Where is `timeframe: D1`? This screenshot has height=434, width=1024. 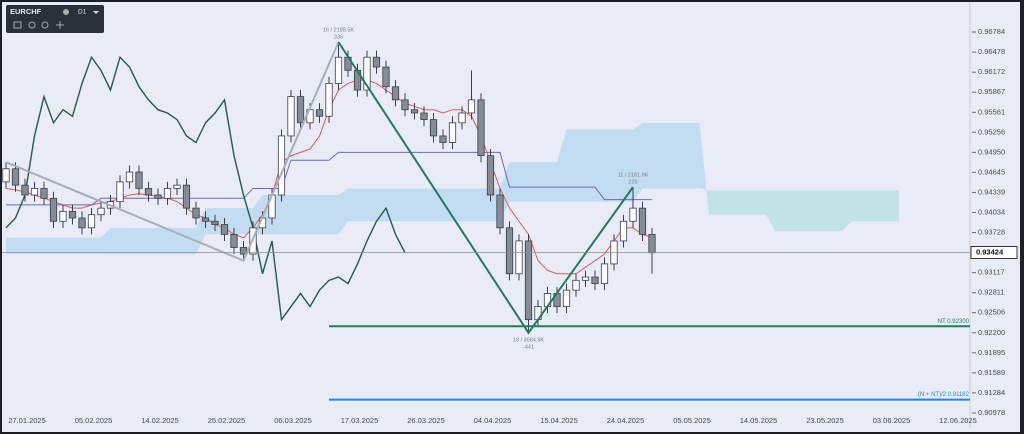
timeframe: D1 is located at coordinates (82, 12).